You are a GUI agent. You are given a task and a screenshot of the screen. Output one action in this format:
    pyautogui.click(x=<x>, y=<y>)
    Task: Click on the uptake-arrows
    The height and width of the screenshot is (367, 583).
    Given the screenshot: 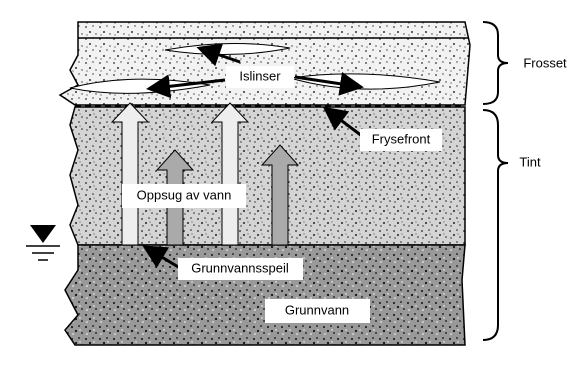 What is the action you would take?
    pyautogui.click(x=205, y=174)
    